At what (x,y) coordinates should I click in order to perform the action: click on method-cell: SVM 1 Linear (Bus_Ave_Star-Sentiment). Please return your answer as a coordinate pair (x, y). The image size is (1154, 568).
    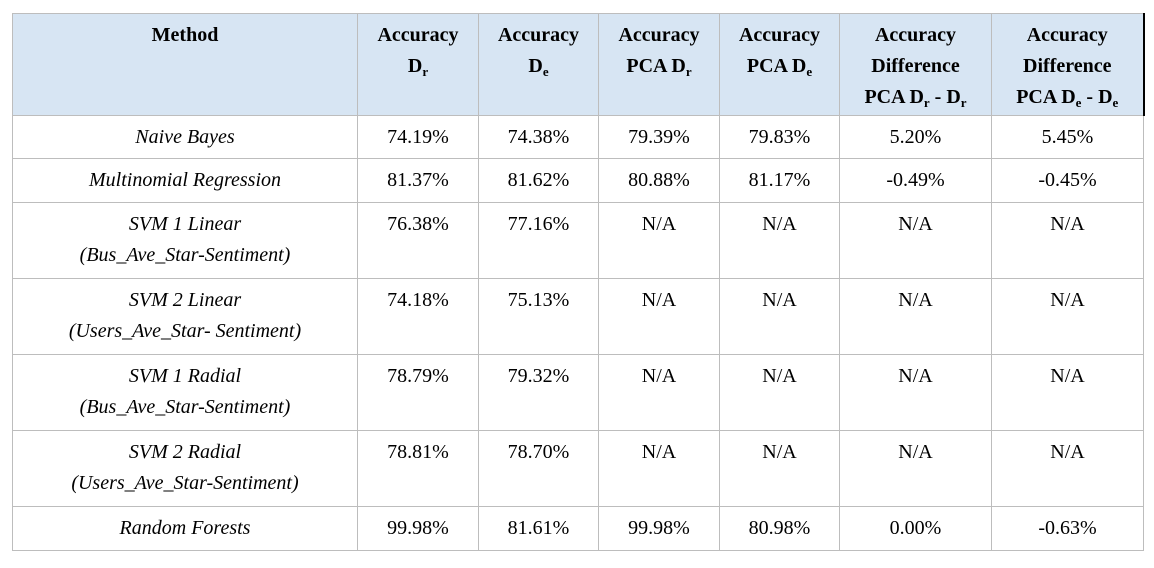
    Looking at the image, I should click on (185, 240).